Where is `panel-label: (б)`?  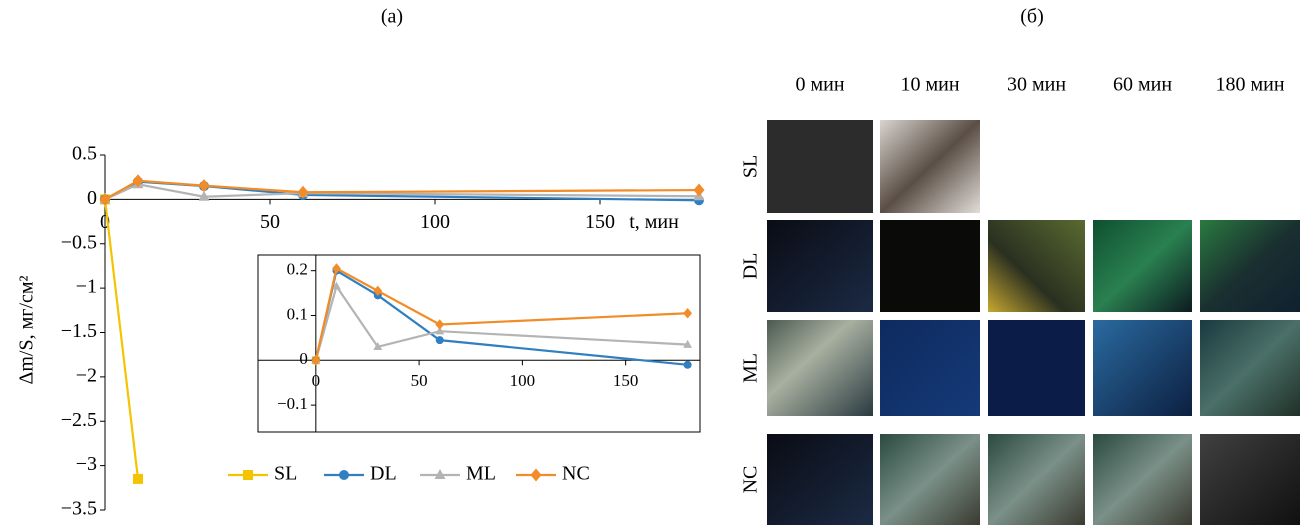
panel-label: (б) is located at coordinates (1032, 17).